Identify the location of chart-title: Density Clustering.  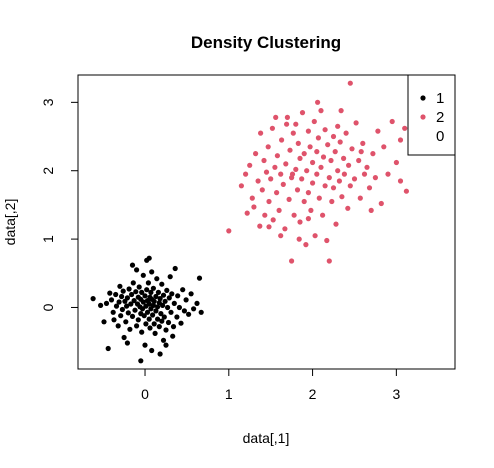
(266, 42).